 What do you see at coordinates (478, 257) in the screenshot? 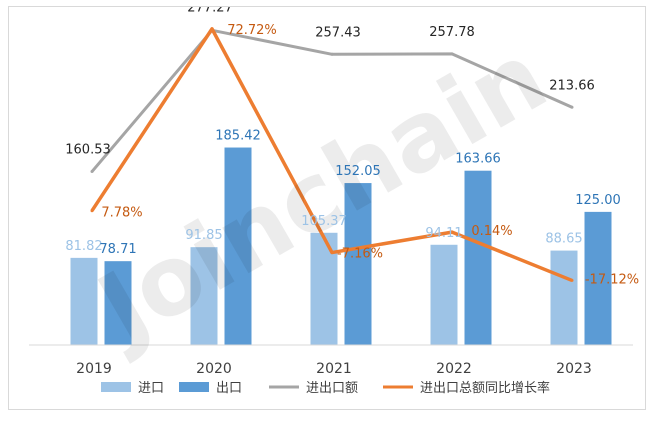
I see `bar-export-2022` at bounding box center [478, 257].